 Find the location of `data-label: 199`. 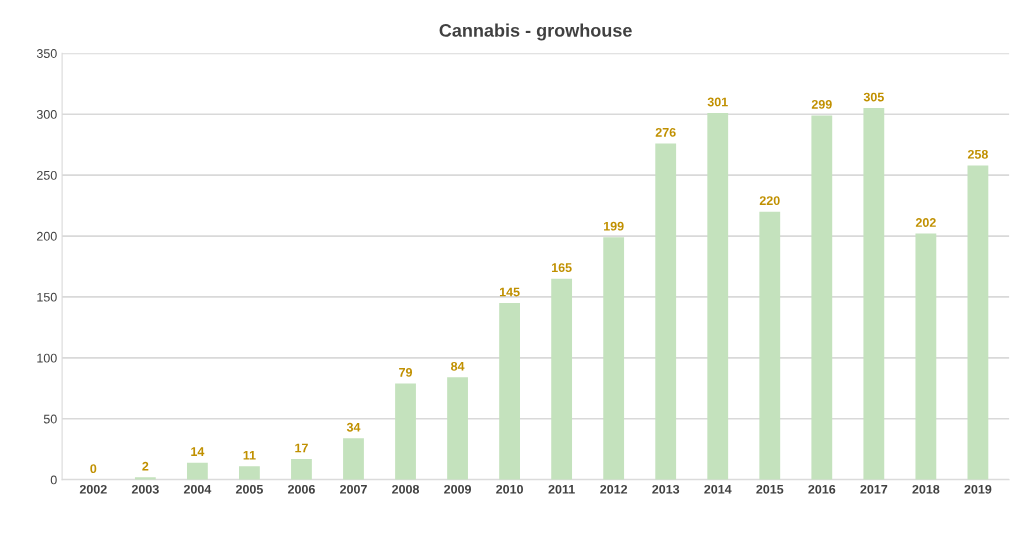

data-label: 199 is located at coordinates (614, 226).